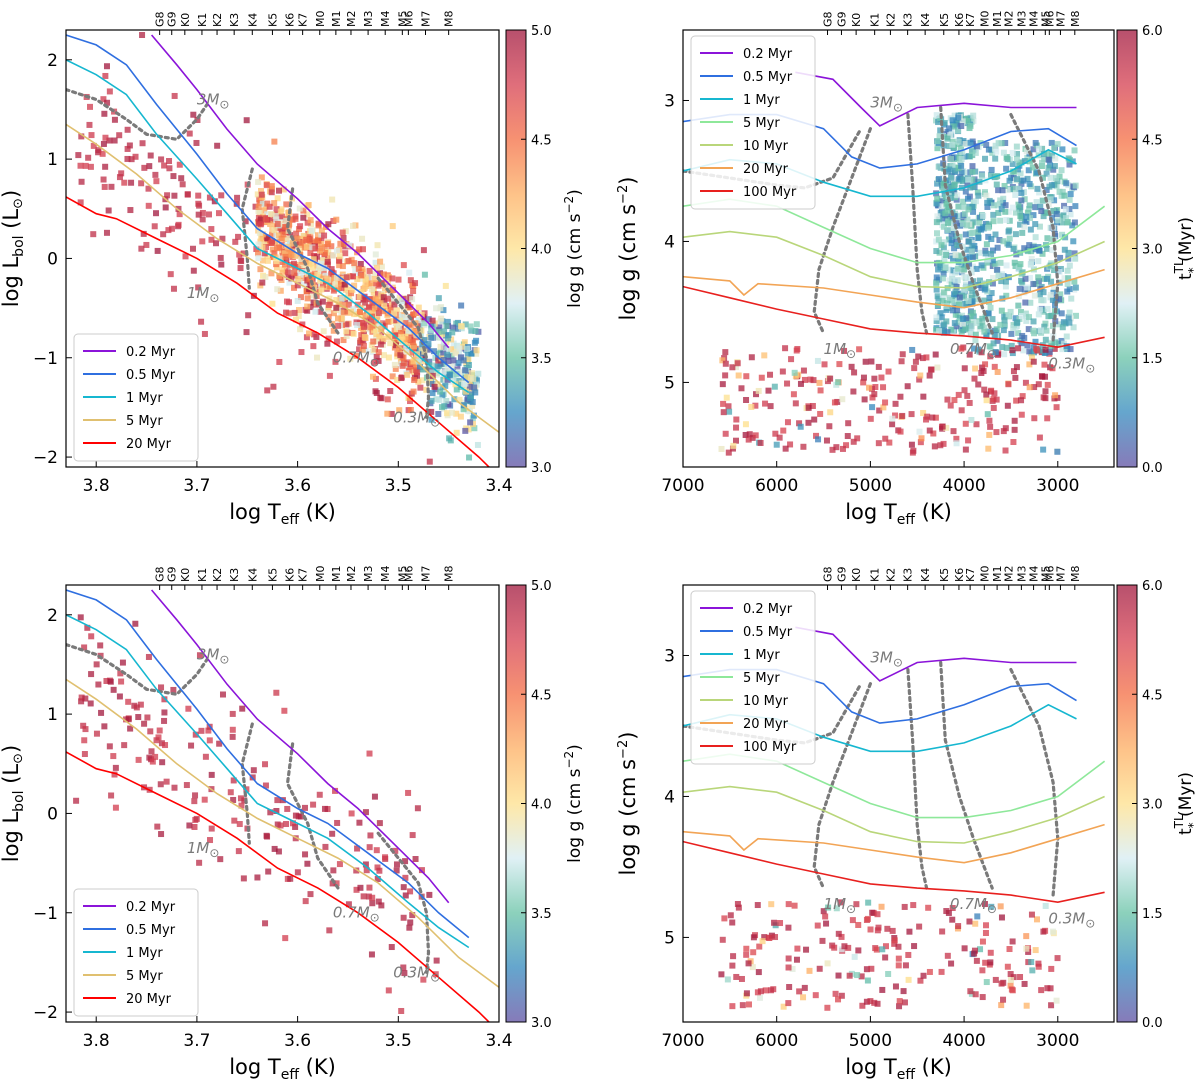 This screenshot has height=1083, width=1200. Describe the element at coordinates (1075, 574) in the screenshot. I see `spectral-type-label: M8` at that location.